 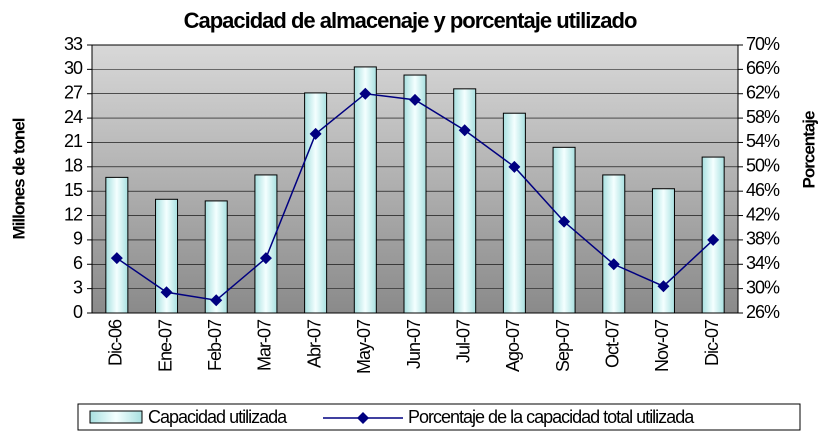 I want to click on x-tick-label: Jun-07, so click(x=414, y=344).